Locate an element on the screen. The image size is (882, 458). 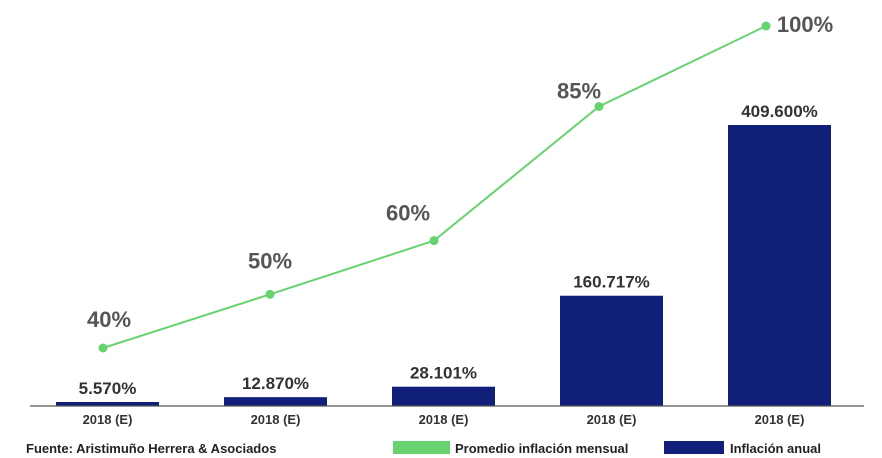
line-value-label-3: 85% is located at coordinates (579, 91).